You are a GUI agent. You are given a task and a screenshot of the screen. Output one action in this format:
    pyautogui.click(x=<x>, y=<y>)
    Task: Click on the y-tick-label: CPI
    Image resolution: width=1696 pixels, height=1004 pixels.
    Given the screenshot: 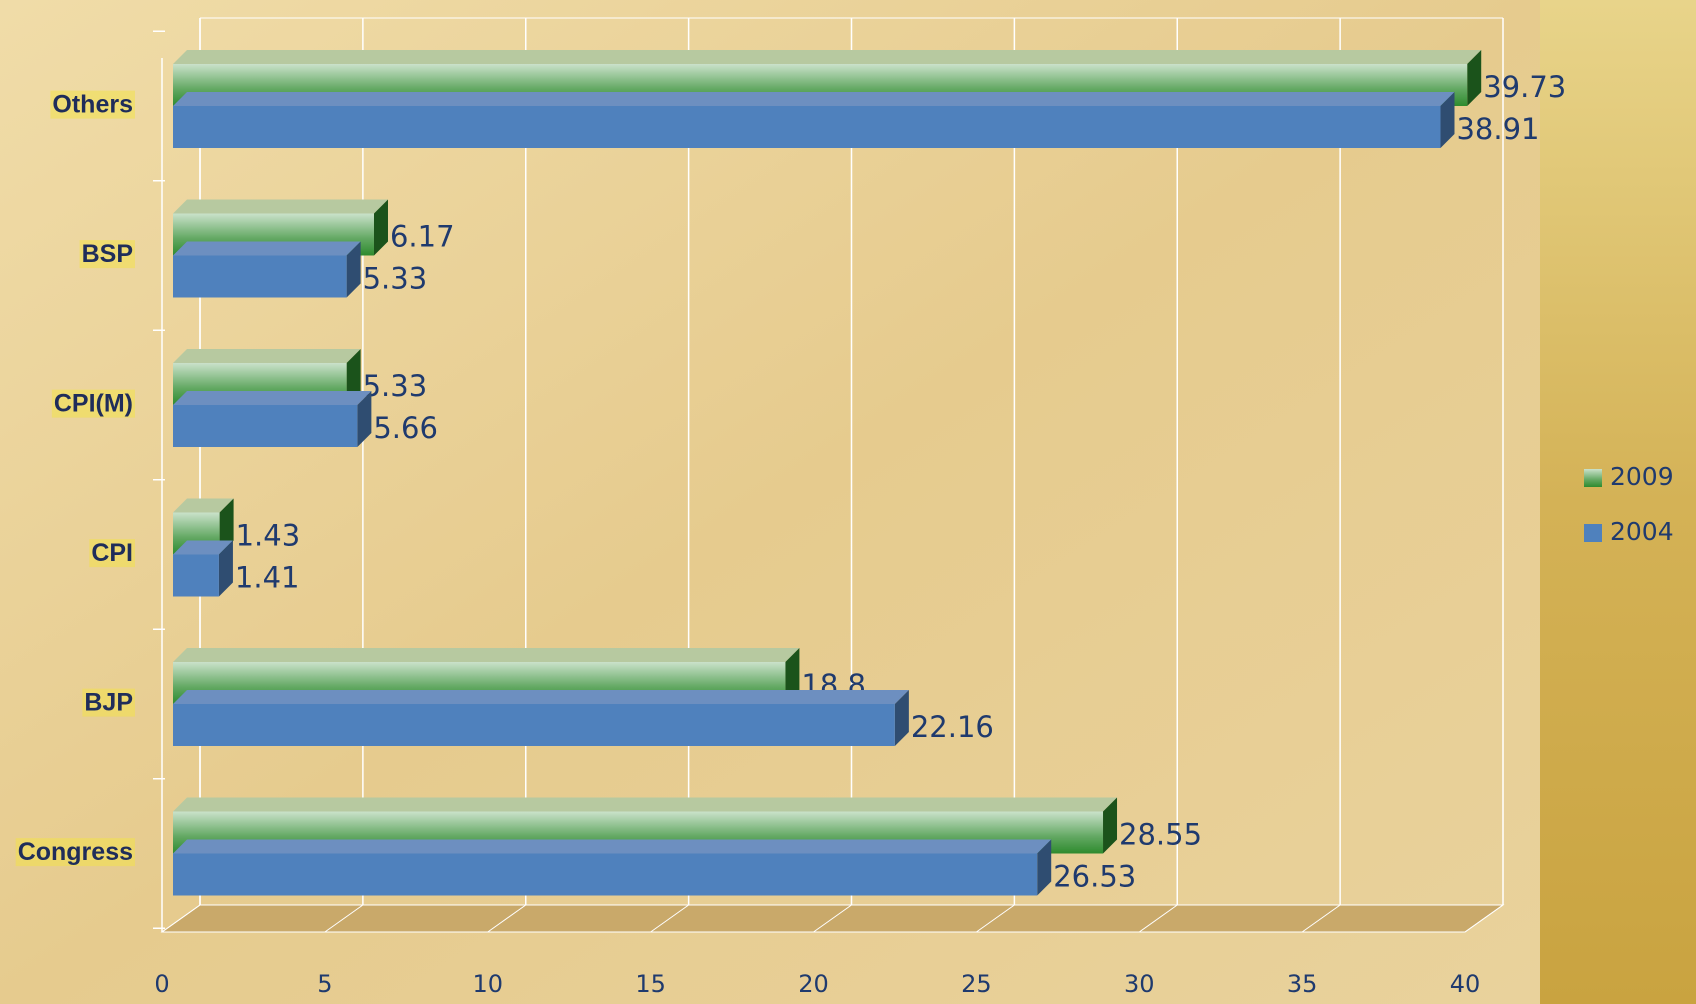 What is the action you would take?
    pyautogui.click(x=112, y=553)
    